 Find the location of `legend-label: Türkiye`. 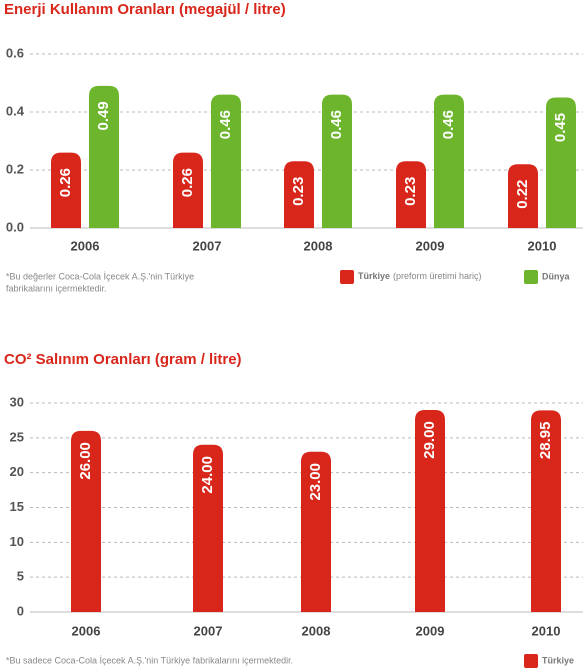

legend-label: Türkiye is located at coordinates (558, 660).